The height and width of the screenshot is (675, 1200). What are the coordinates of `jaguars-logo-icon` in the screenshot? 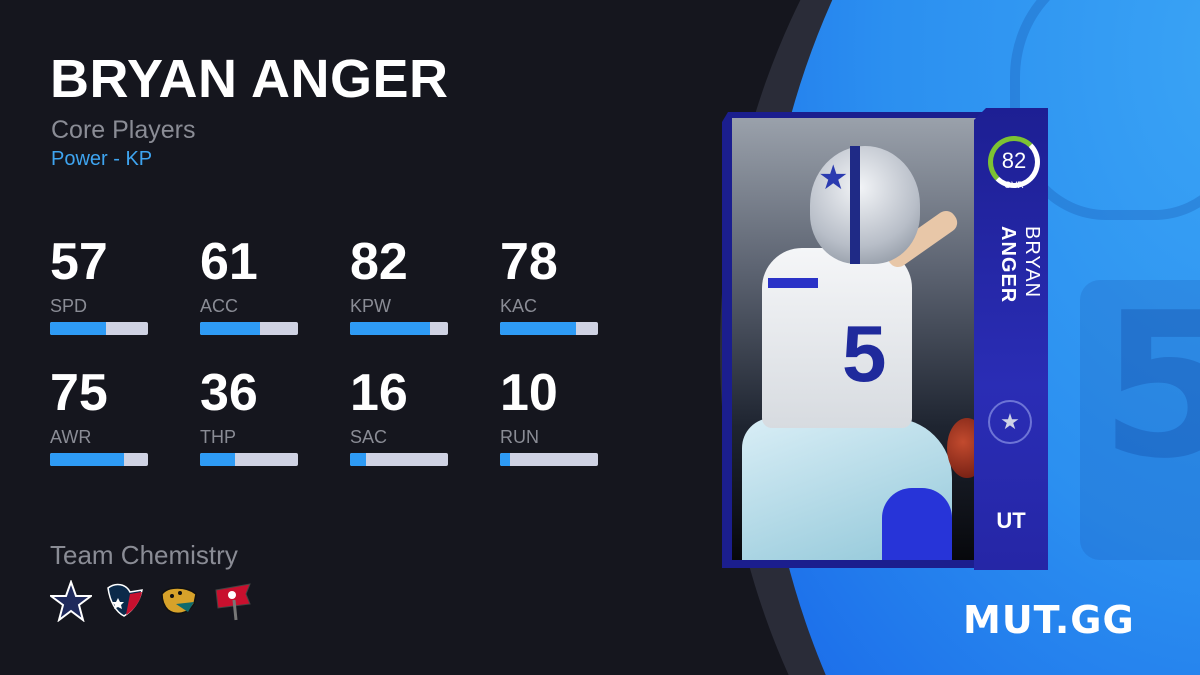 It's located at (179, 601).